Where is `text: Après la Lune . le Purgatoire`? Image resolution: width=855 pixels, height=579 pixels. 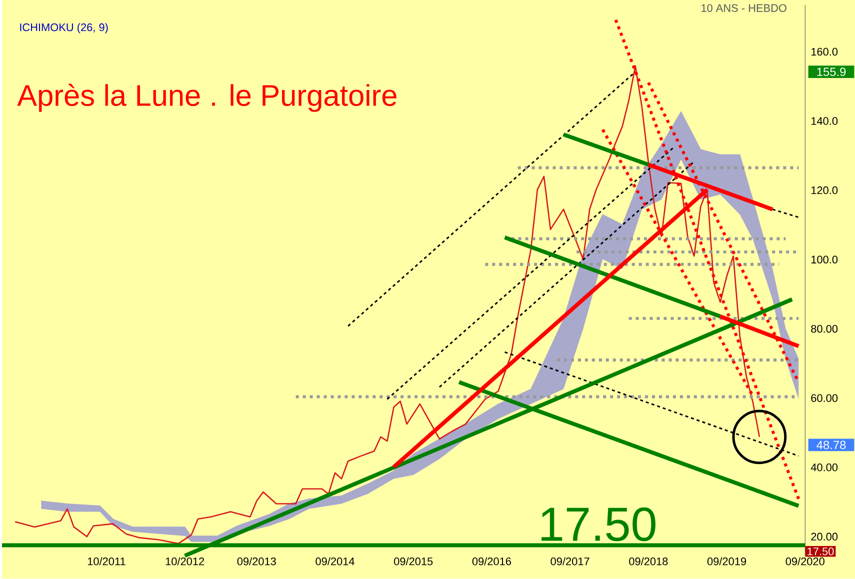
text: Après la Lune . le Purgatoire is located at coordinates (206, 98).